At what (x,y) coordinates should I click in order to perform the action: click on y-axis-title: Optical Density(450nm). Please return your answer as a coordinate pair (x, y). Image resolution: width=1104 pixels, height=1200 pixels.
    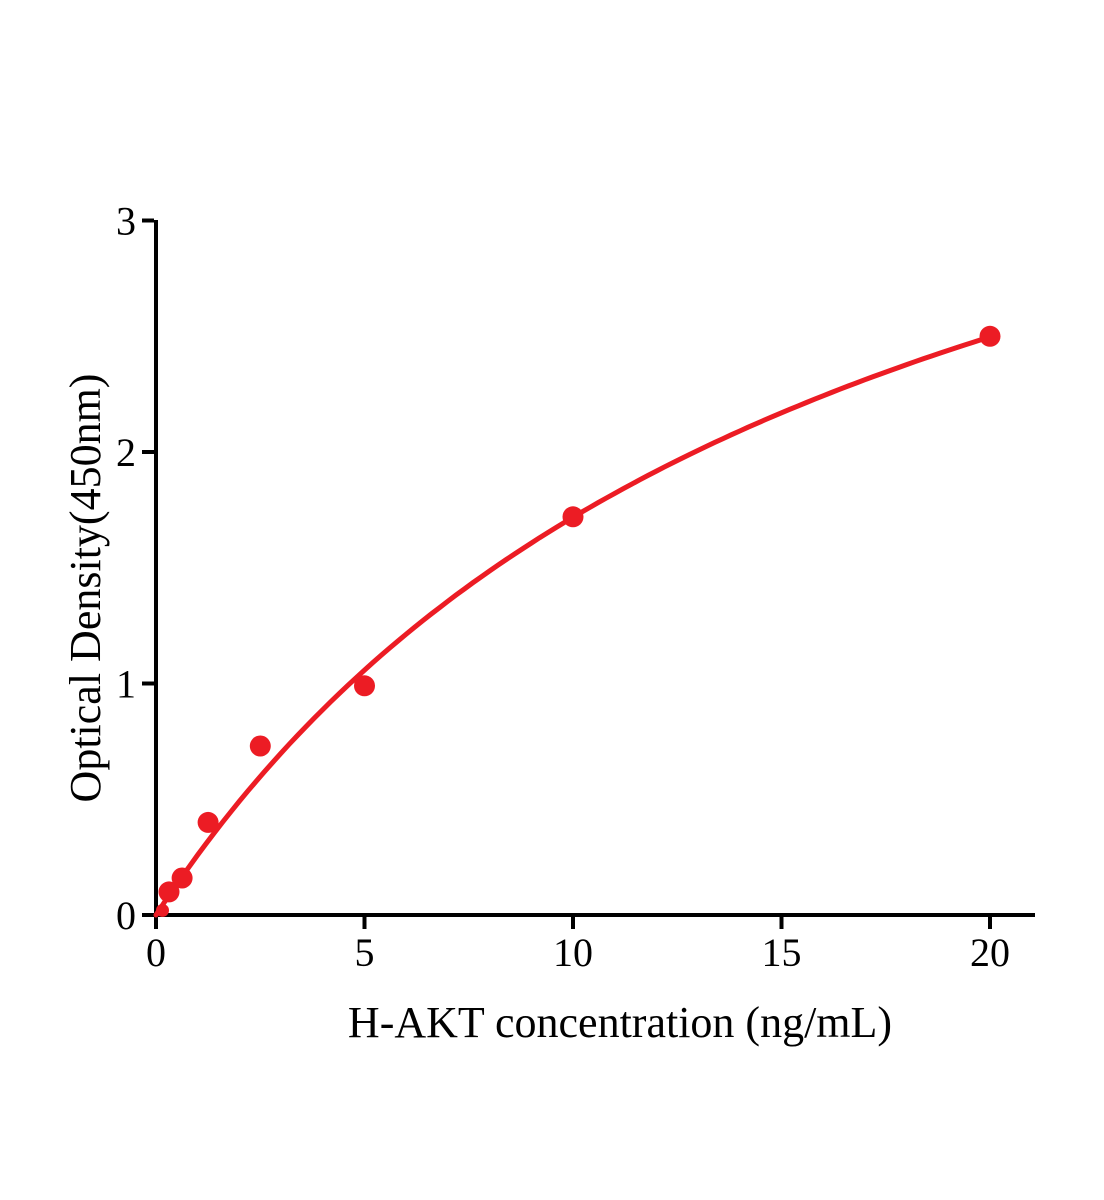
    Looking at the image, I should click on (85, 588).